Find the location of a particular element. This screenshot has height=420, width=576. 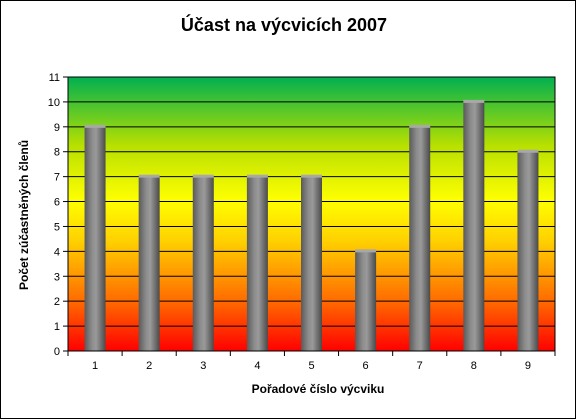

x-tick-label: 6 is located at coordinates (366, 366).